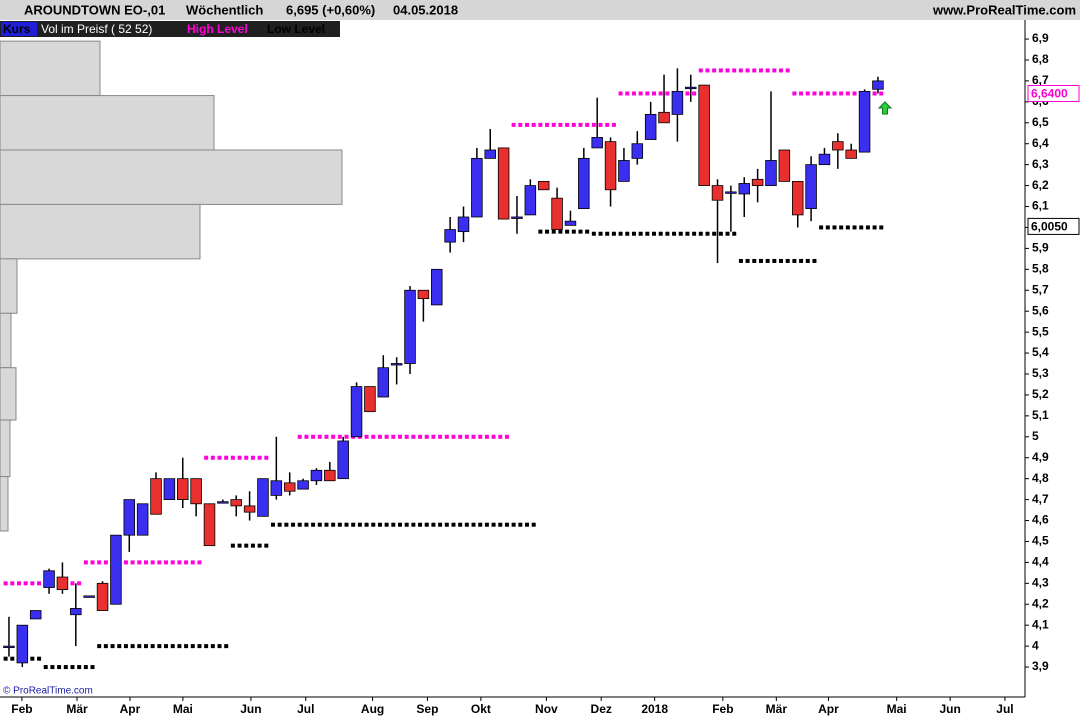 This screenshot has height=720, width=1080. Describe the element at coordinates (546, 709) in the screenshot. I see `x-tick-label: Nov` at that location.